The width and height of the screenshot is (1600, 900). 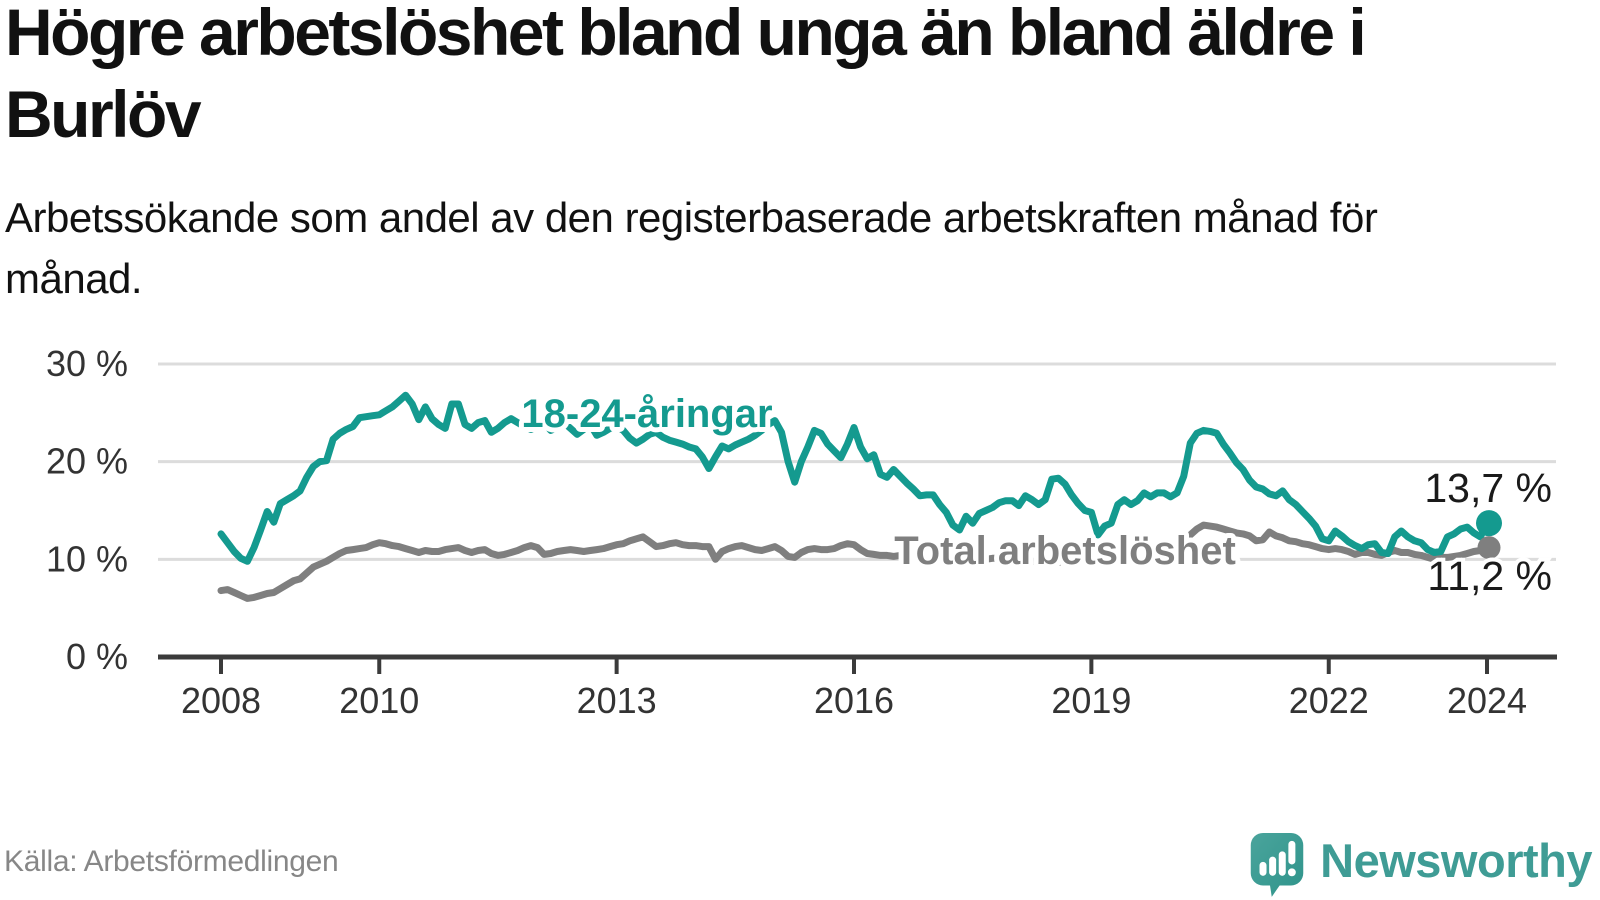 I want to click on x-tick-label: 2022, so click(x=1329, y=700).